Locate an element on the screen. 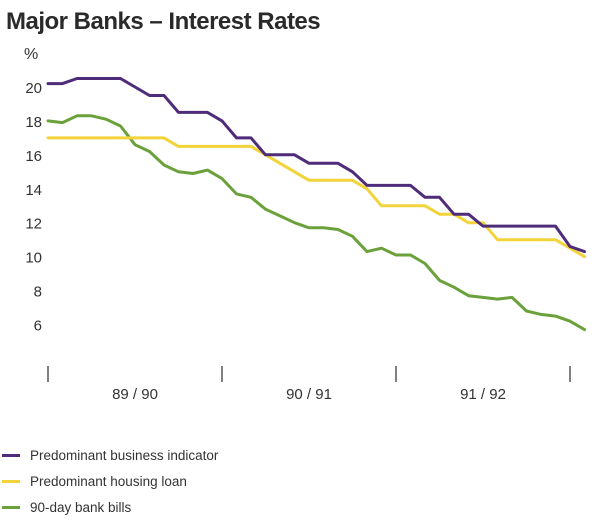 This screenshot has width=600, height=520. chart-title: Major Banks – Interest Rates is located at coordinates (163, 21).